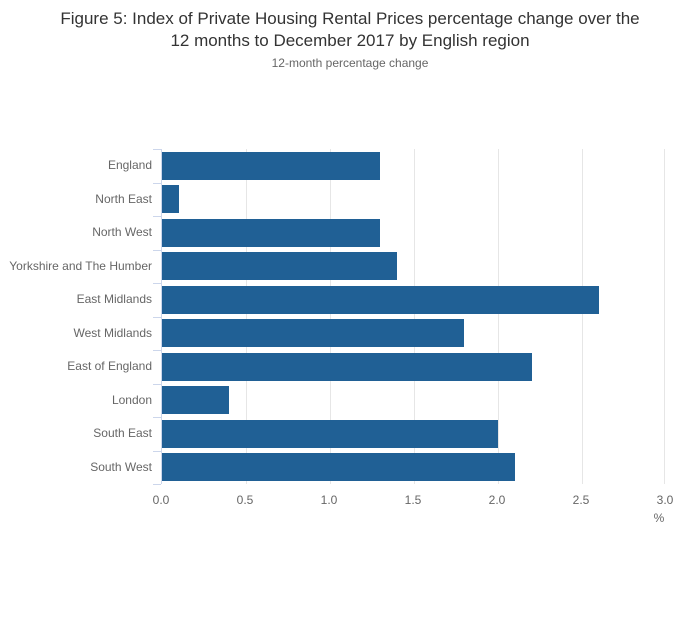  Describe the element at coordinates (196, 400) in the screenshot. I see `bar-london` at that location.